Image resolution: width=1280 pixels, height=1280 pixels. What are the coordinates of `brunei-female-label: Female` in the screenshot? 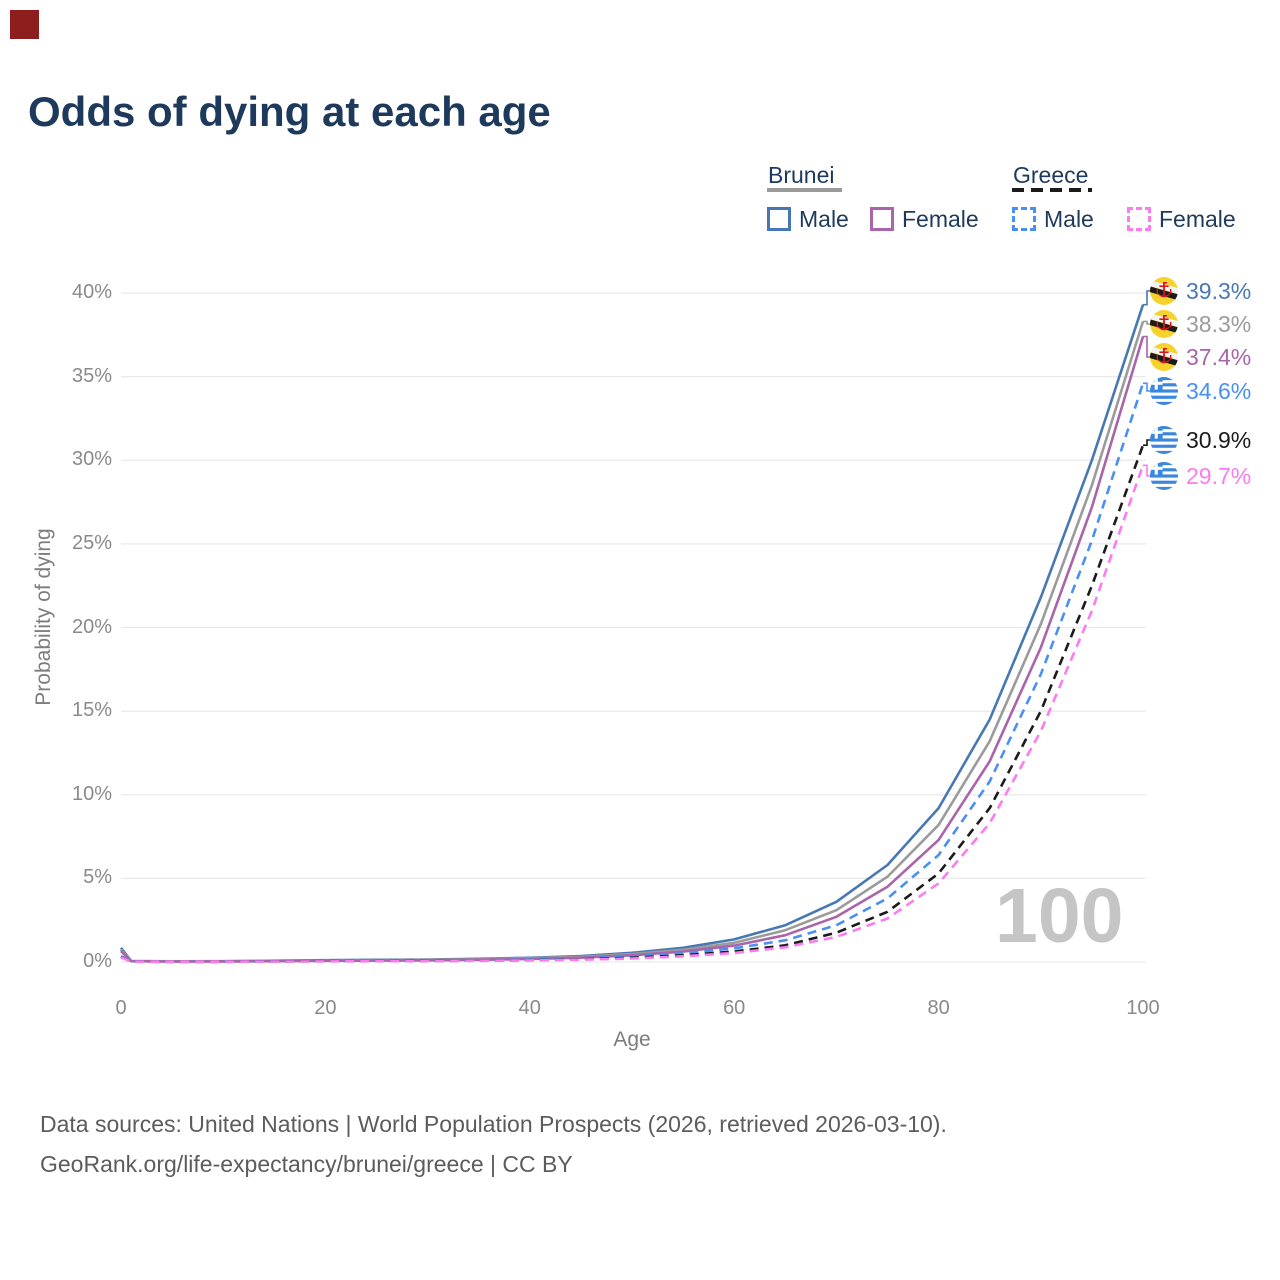 It's located at (940, 219).